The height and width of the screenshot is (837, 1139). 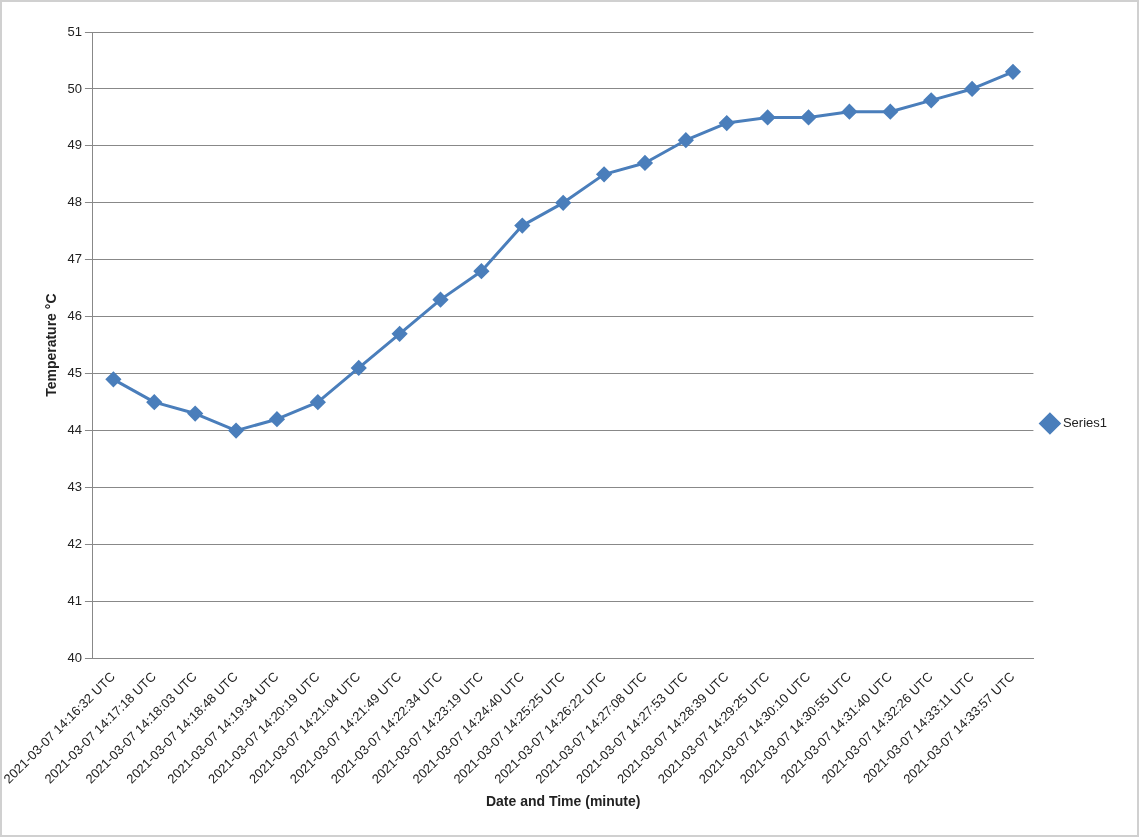 I want to click on y-tick-label: 46, so click(x=74, y=316).